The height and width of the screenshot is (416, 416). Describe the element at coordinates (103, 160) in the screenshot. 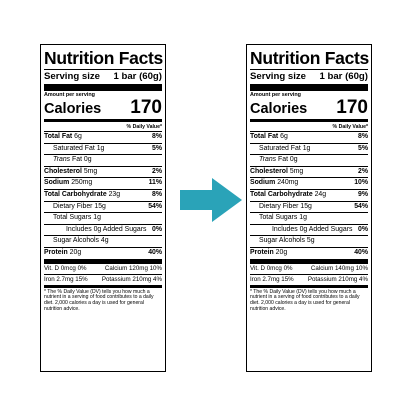

I see `trans-fat-row: Trans Fat 0g` at that location.